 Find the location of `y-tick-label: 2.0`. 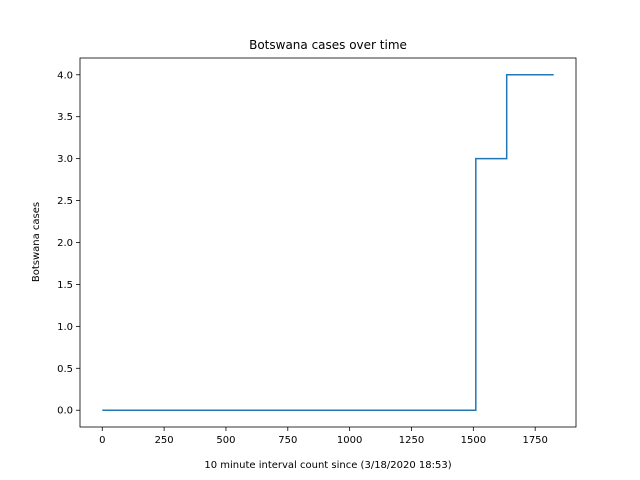

y-tick-label: 2.0 is located at coordinates (65, 243).